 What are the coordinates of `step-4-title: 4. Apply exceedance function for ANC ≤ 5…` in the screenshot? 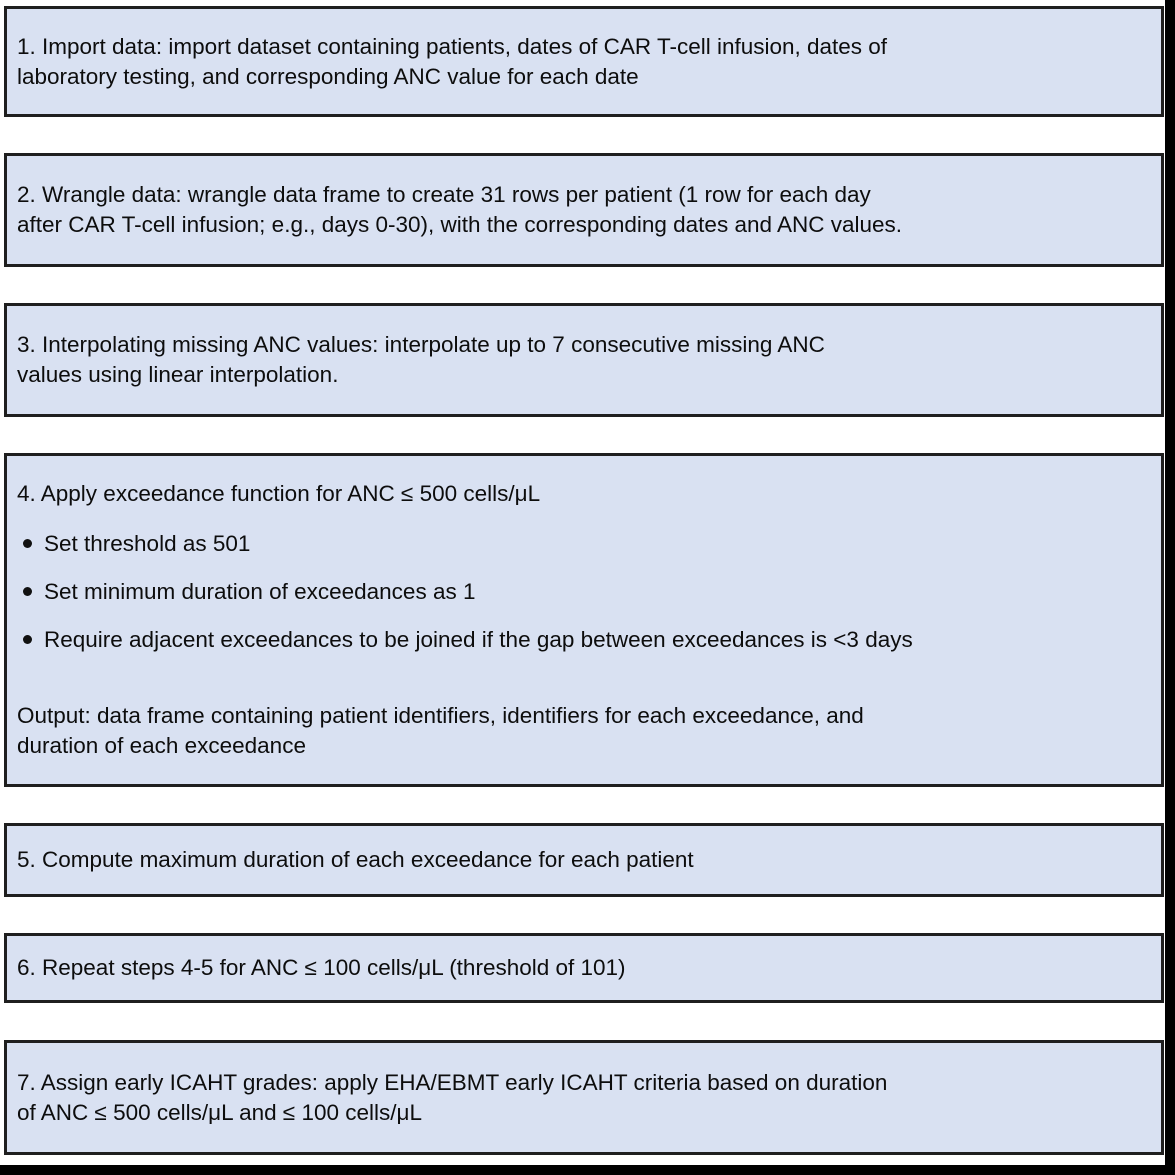 It's located at (279, 493).